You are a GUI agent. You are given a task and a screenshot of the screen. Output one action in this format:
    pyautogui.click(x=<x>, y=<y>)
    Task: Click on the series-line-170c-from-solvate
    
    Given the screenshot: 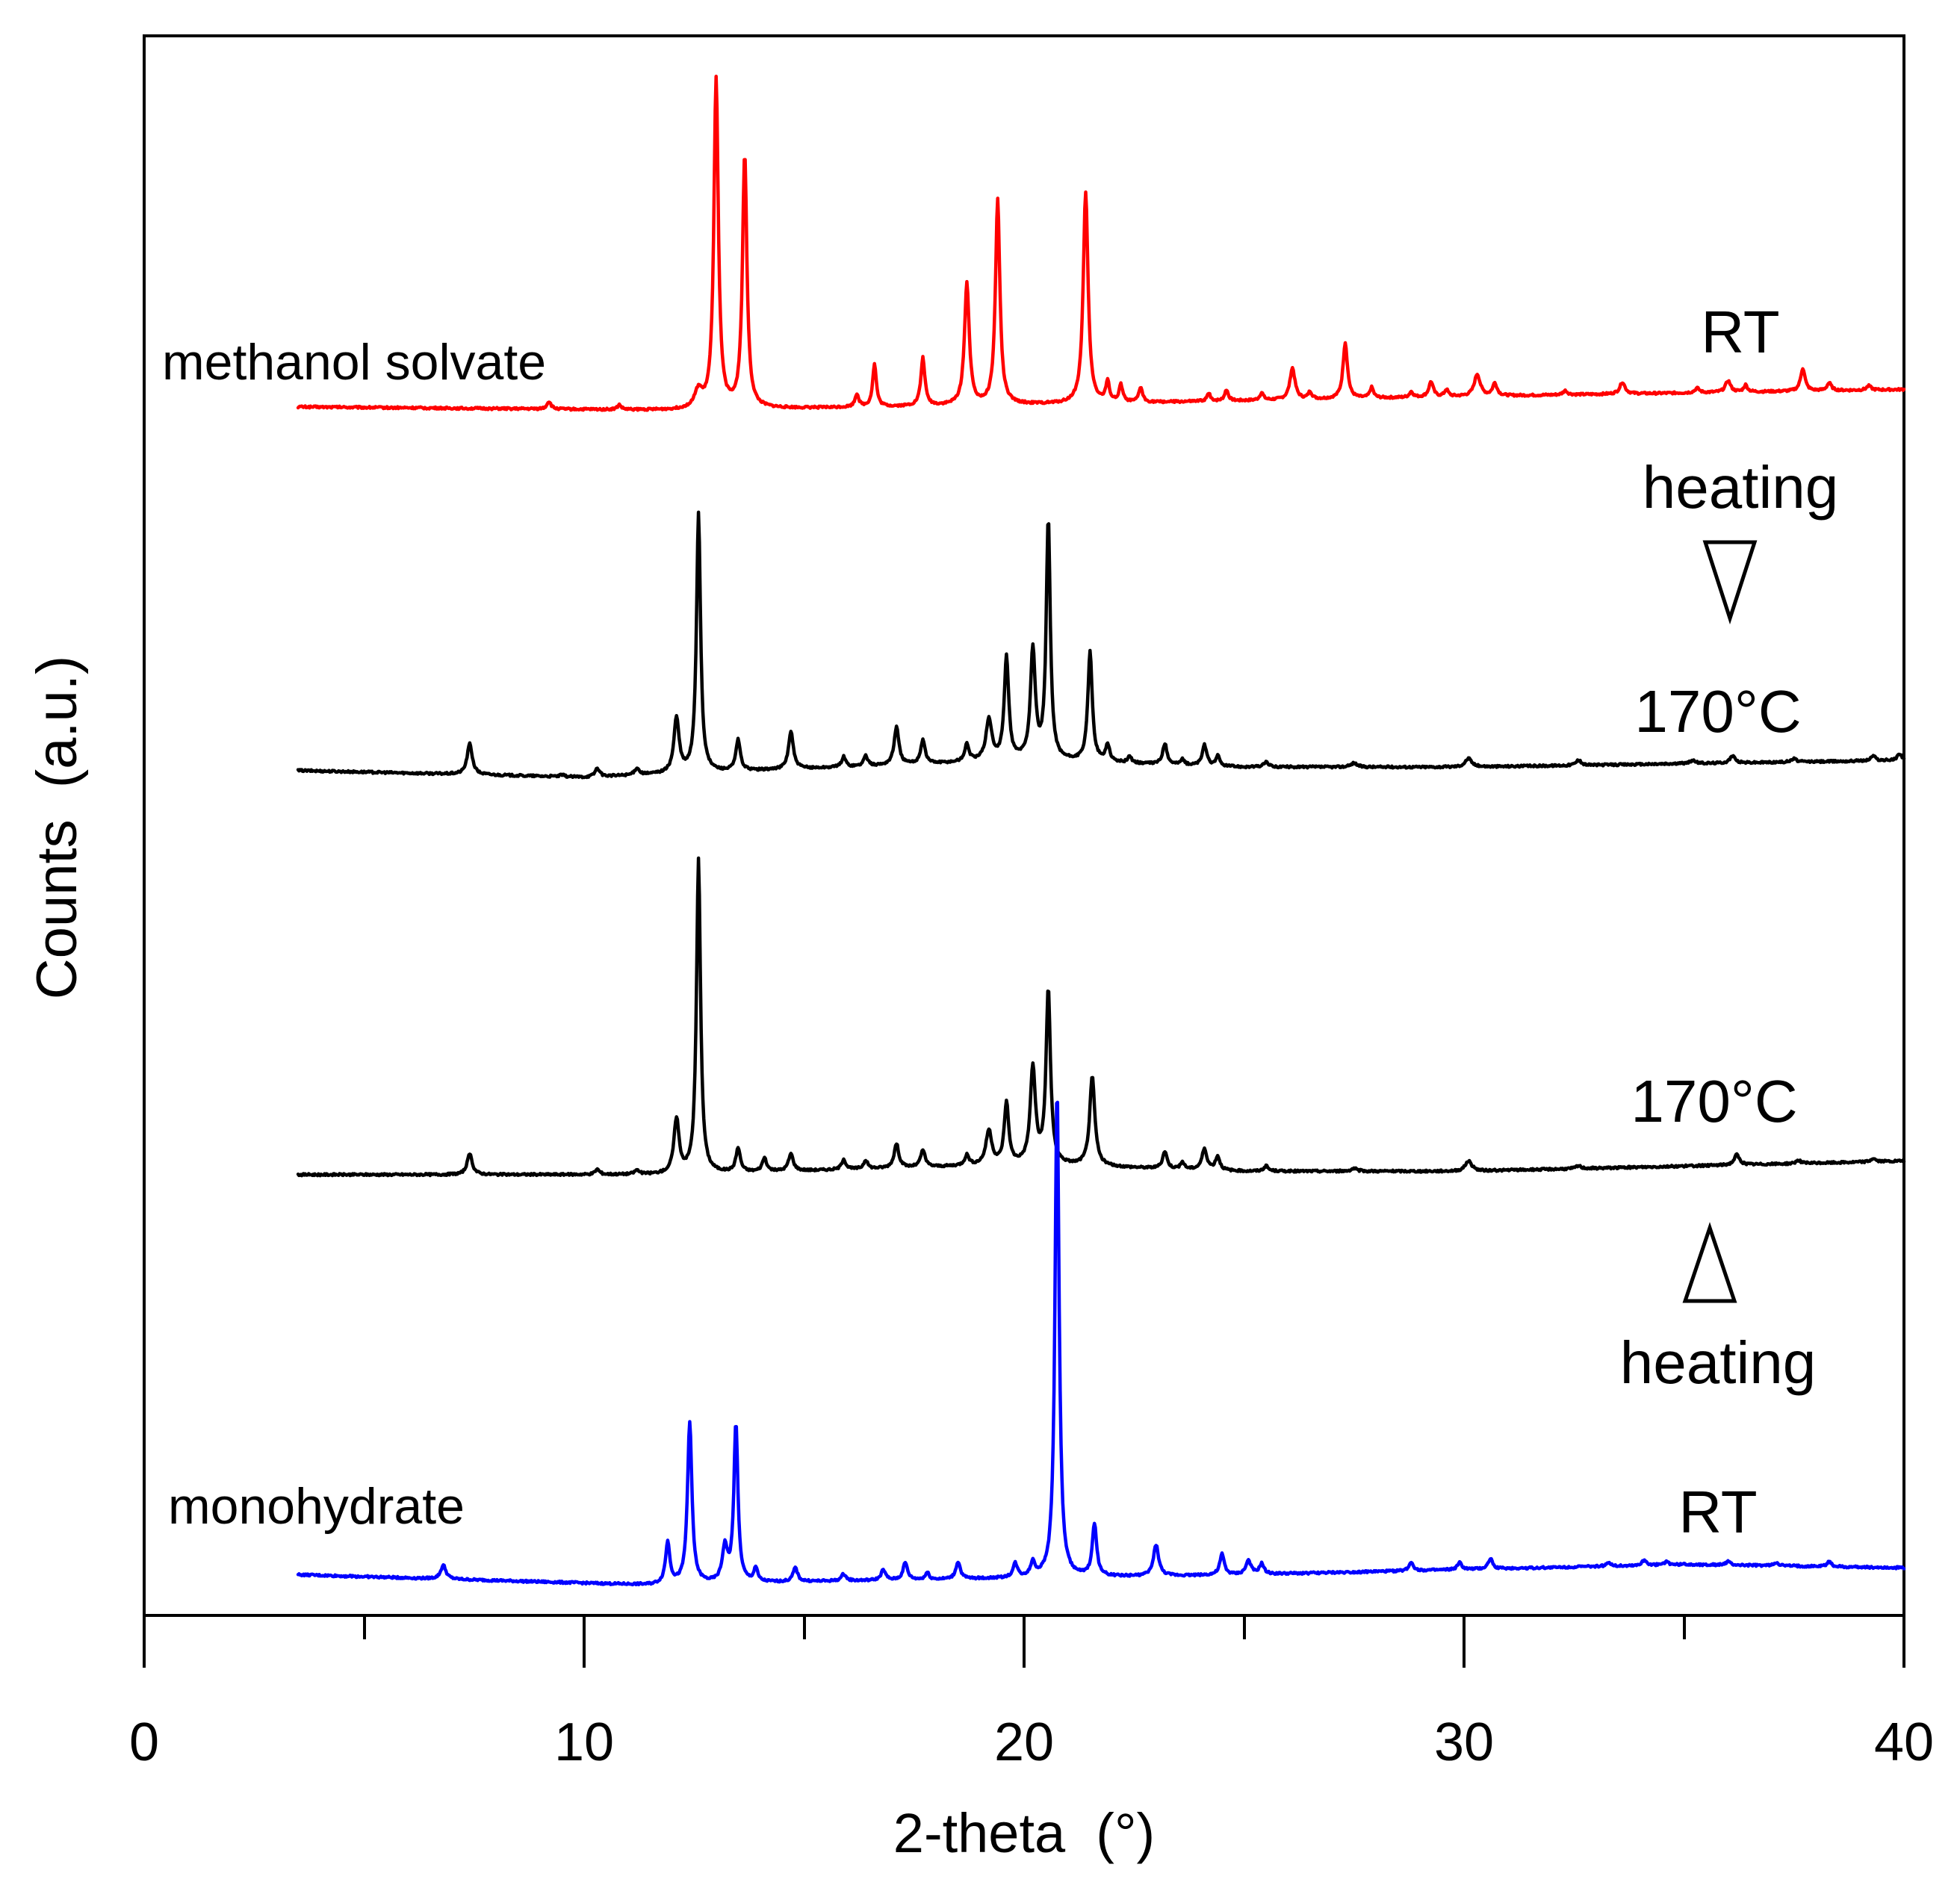 What is the action you would take?
    pyautogui.click(x=1101, y=645)
    